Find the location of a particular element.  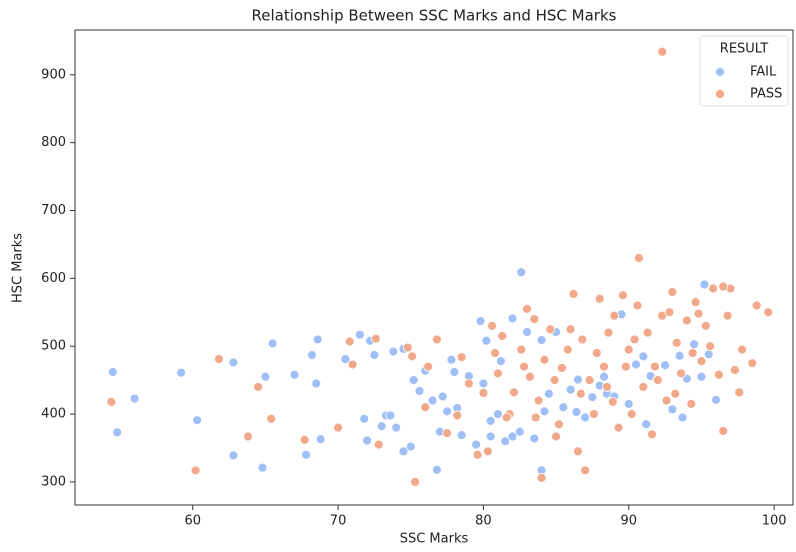

legend-label: PASS is located at coordinates (766, 94).